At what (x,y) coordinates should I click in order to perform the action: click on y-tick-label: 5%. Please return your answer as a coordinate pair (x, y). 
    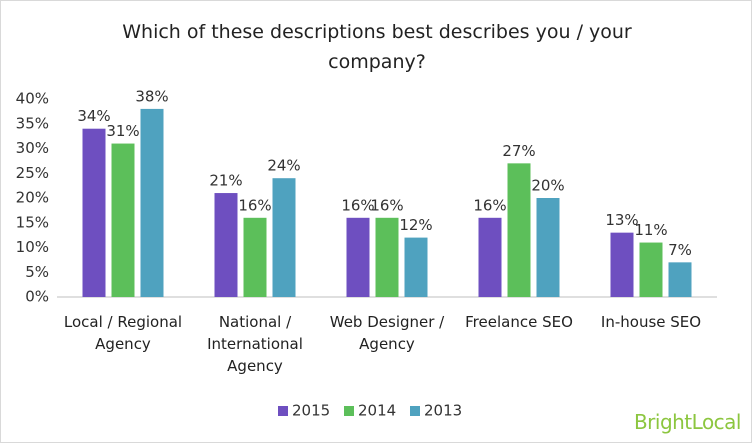
    Looking at the image, I should click on (37, 272).